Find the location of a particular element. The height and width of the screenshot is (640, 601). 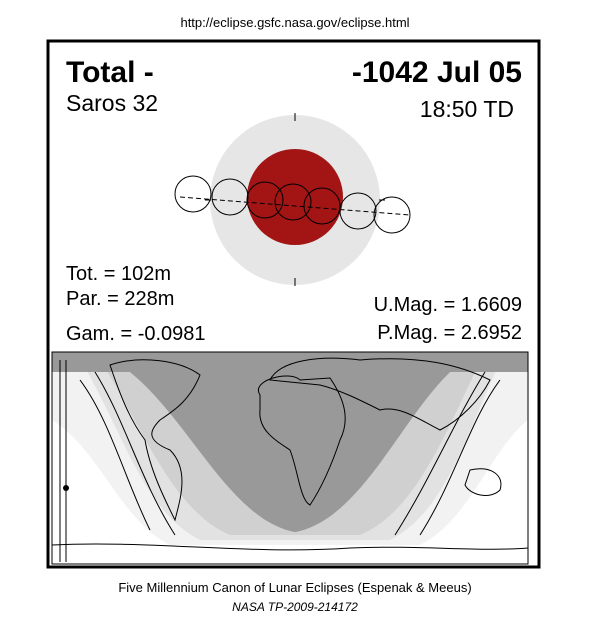

pmag: P.Mag. = 2.6952 is located at coordinates (449, 333).